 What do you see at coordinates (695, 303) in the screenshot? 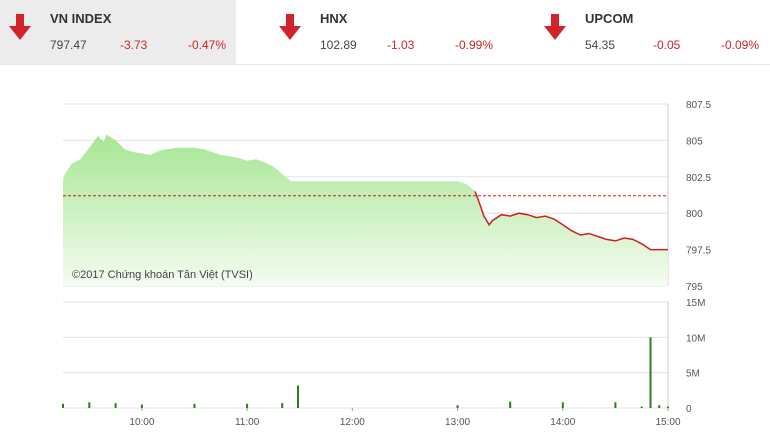
I see `volume-tick-label: 15M` at bounding box center [695, 303].